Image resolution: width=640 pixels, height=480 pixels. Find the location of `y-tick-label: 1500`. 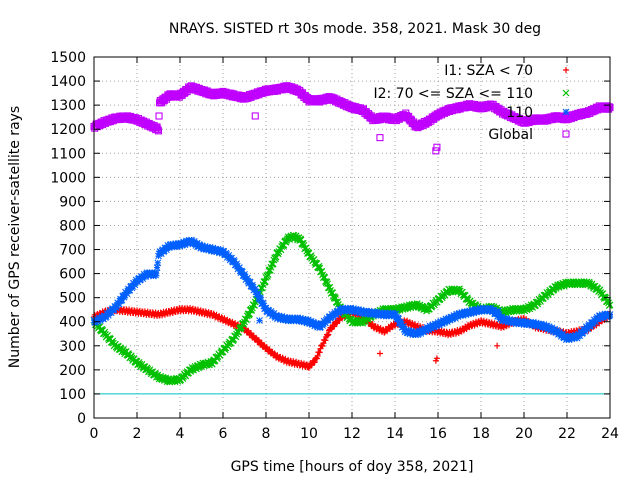

y-tick-label: 1500 is located at coordinates (68, 58).